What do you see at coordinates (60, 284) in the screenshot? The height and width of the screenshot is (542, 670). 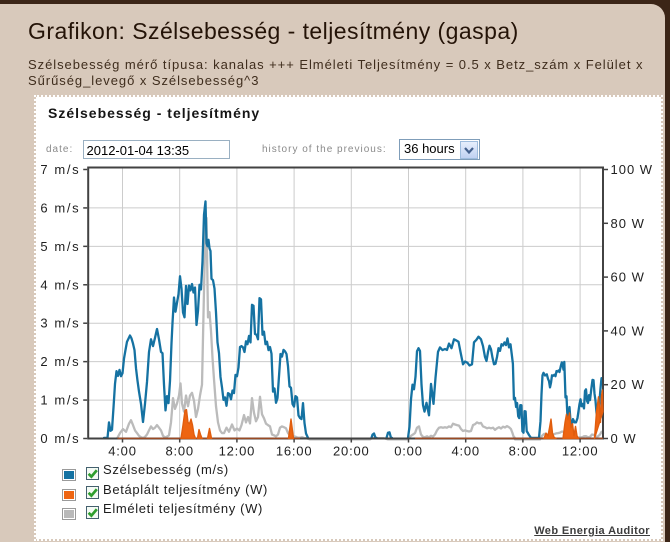 I see `svg-text: 4 m/s` at bounding box center [60, 284].